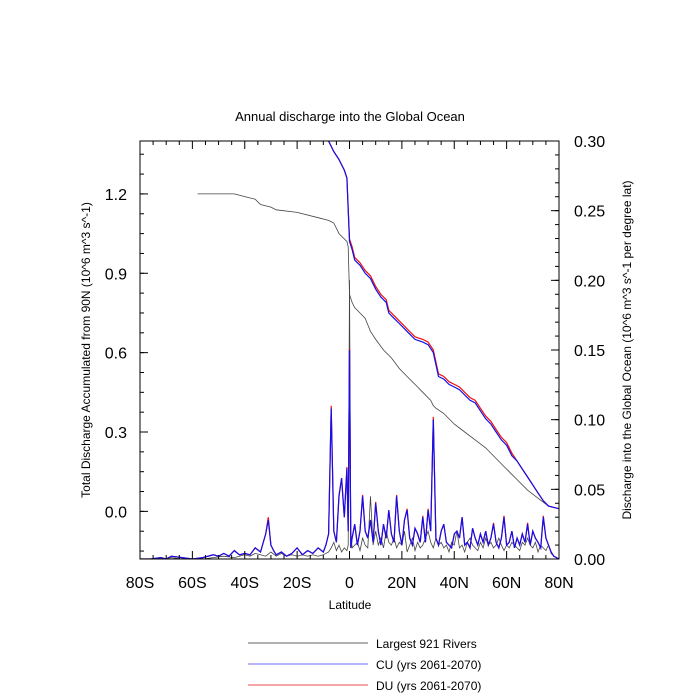 The image size is (700, 700). I want to click on y-right-tick-label: 0.30, so click(589, 142).